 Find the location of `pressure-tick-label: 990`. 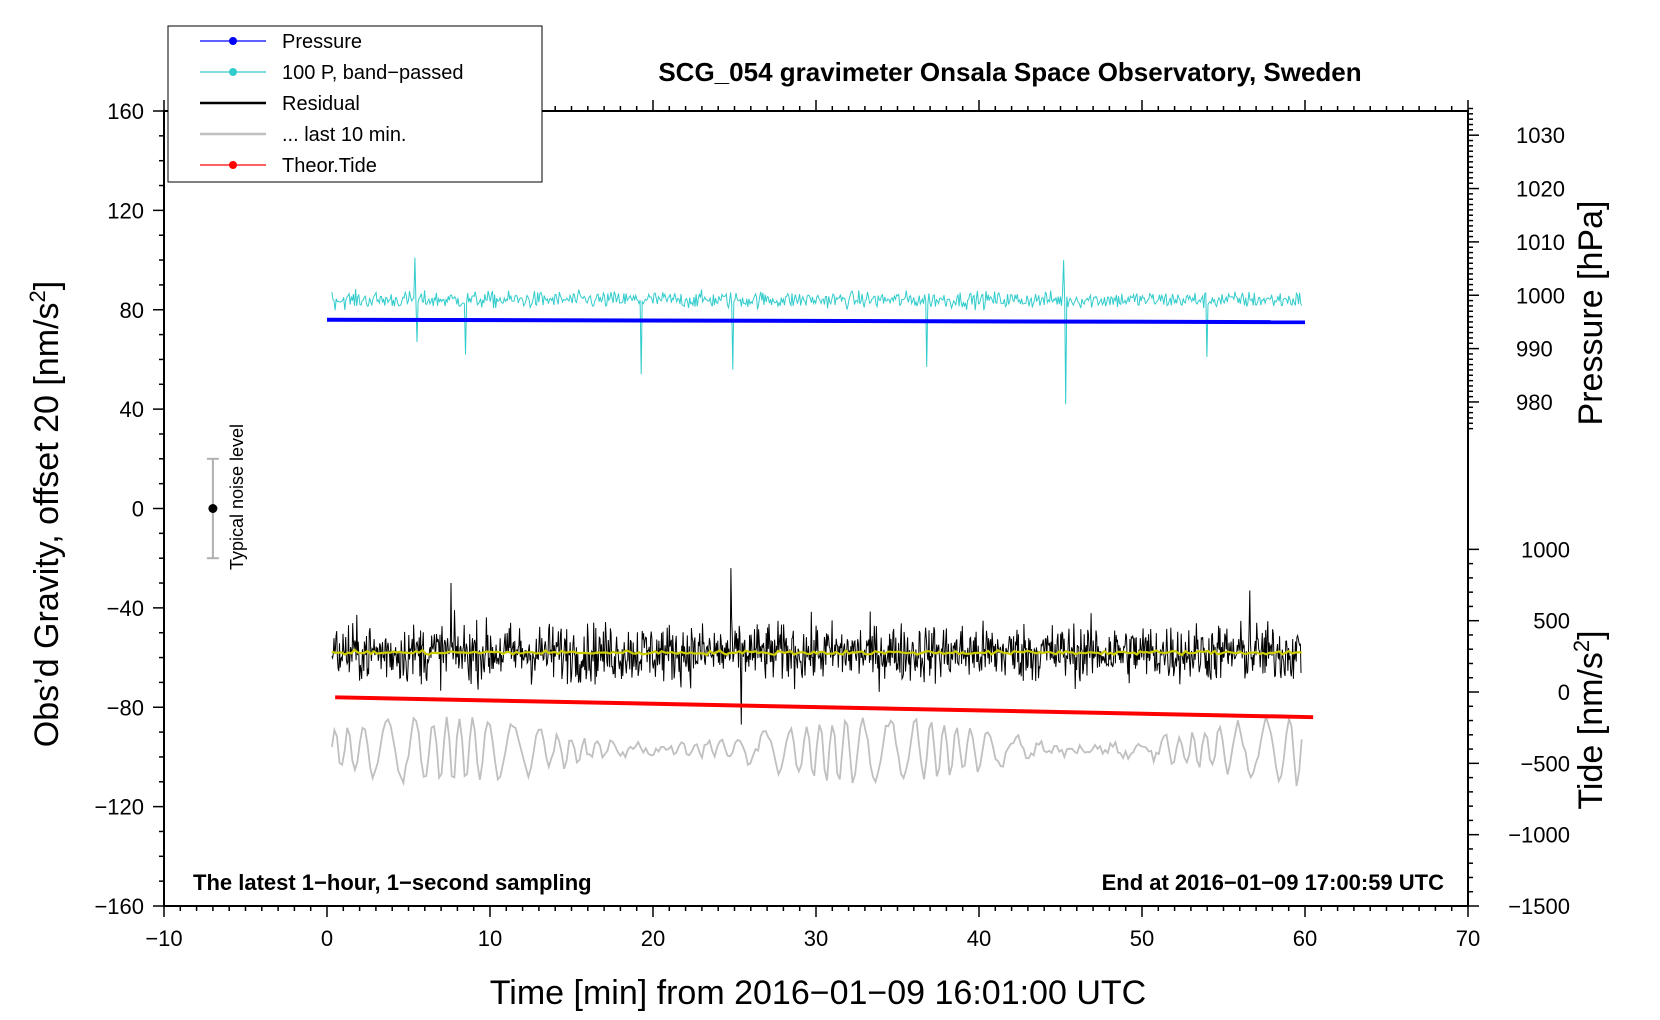

pressure-tick-label: 990 is located at coordinates (1534, 349).